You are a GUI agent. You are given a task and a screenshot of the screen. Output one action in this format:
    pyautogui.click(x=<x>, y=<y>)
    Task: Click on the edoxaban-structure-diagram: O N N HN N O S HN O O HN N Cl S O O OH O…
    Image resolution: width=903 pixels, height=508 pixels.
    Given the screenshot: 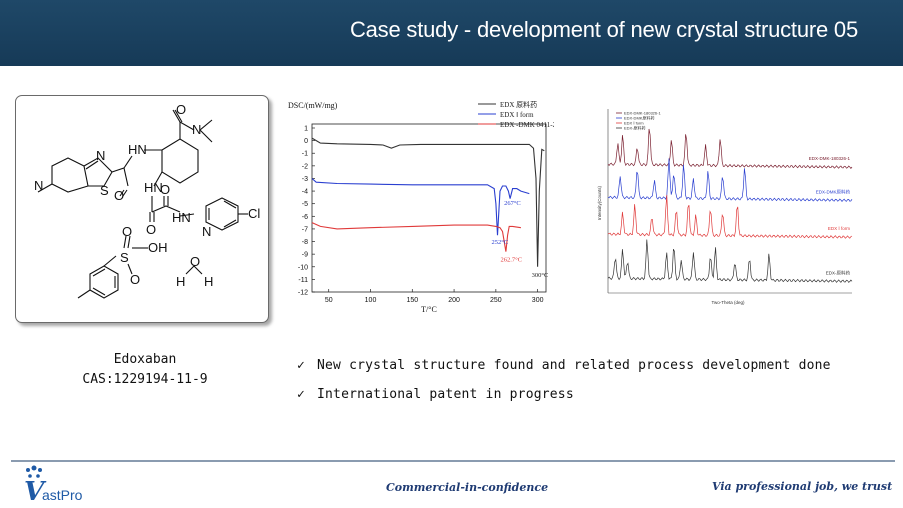 What is the action you would take?
    pyautogui.click(x=147, y=200)
    